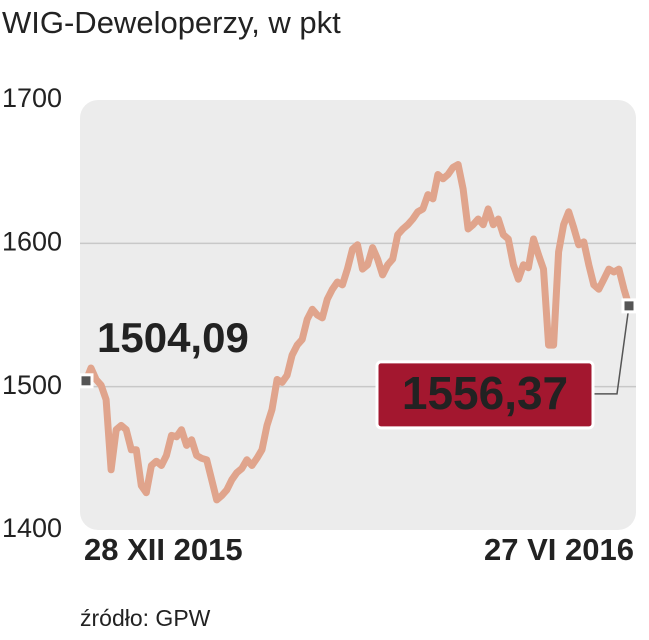  Describe the element at coordinates (32, 385) in the screenshot. I see `y-tick-label: 1500` at that location.